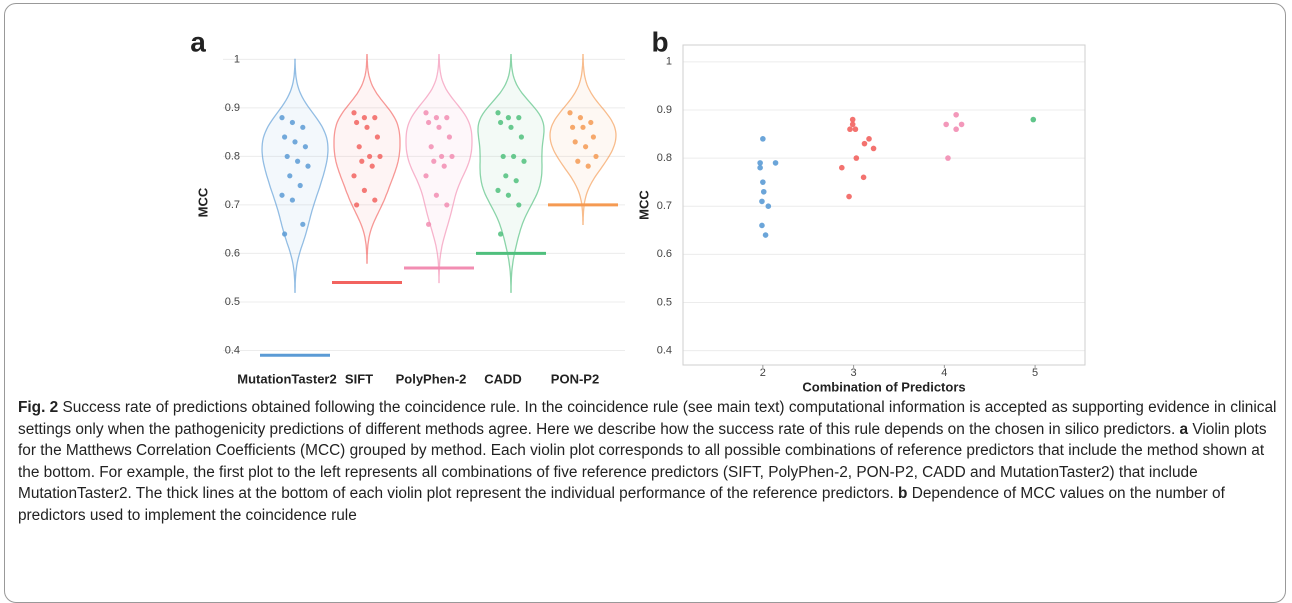  Describe the element at coordinates (431, 378) in the screenshot. I see `x-tick-label: PolyPhen-2` at that location.